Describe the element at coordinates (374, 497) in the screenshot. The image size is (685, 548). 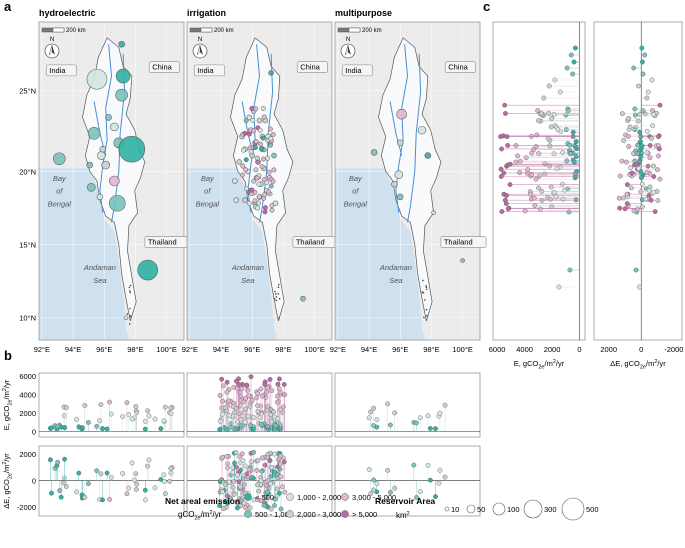
I see `legend-color-label: 3,000 - 5,000` at that location.